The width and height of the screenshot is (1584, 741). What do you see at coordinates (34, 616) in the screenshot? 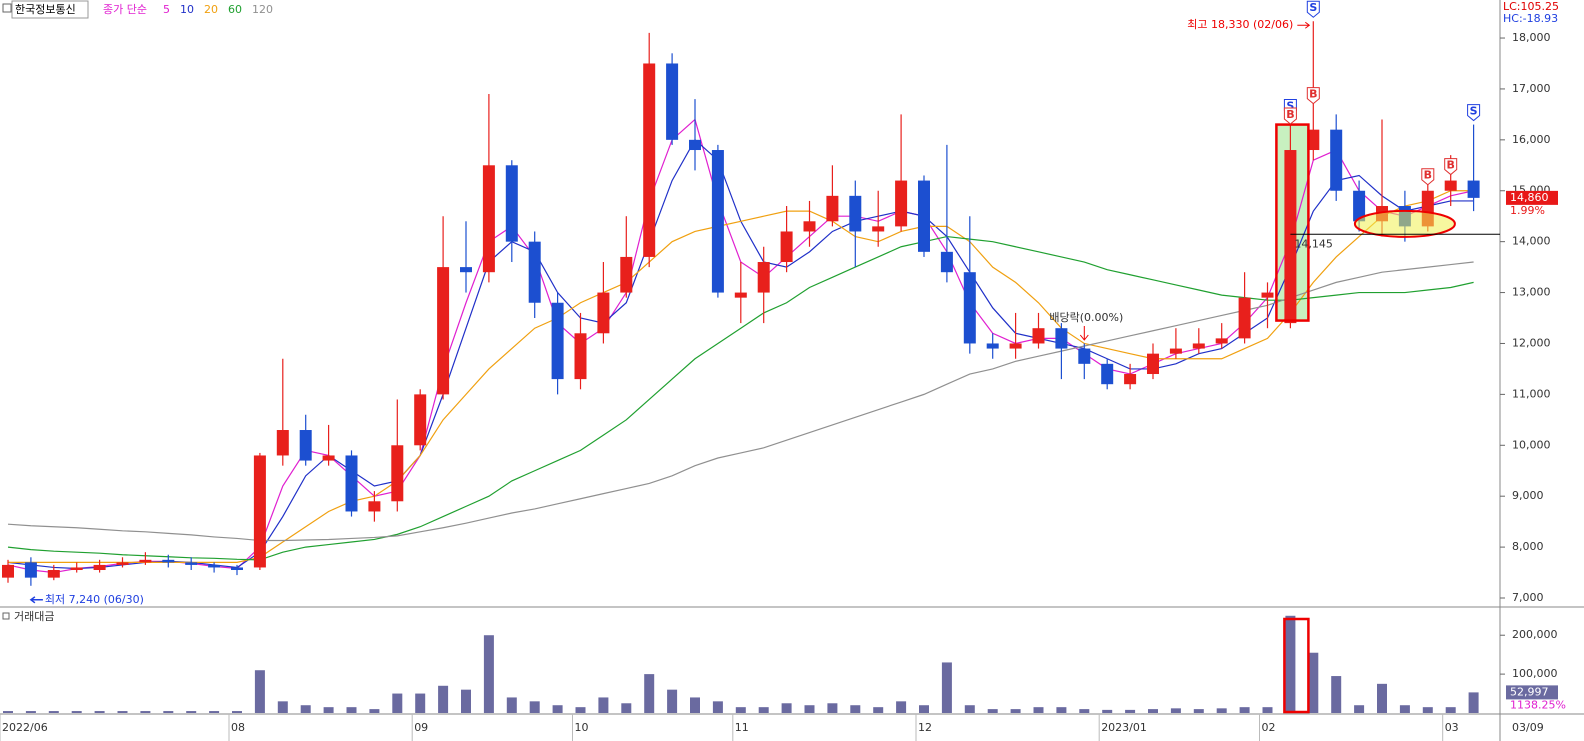
I see `volume-title: 거래대금` at bounding box center [34, 616].